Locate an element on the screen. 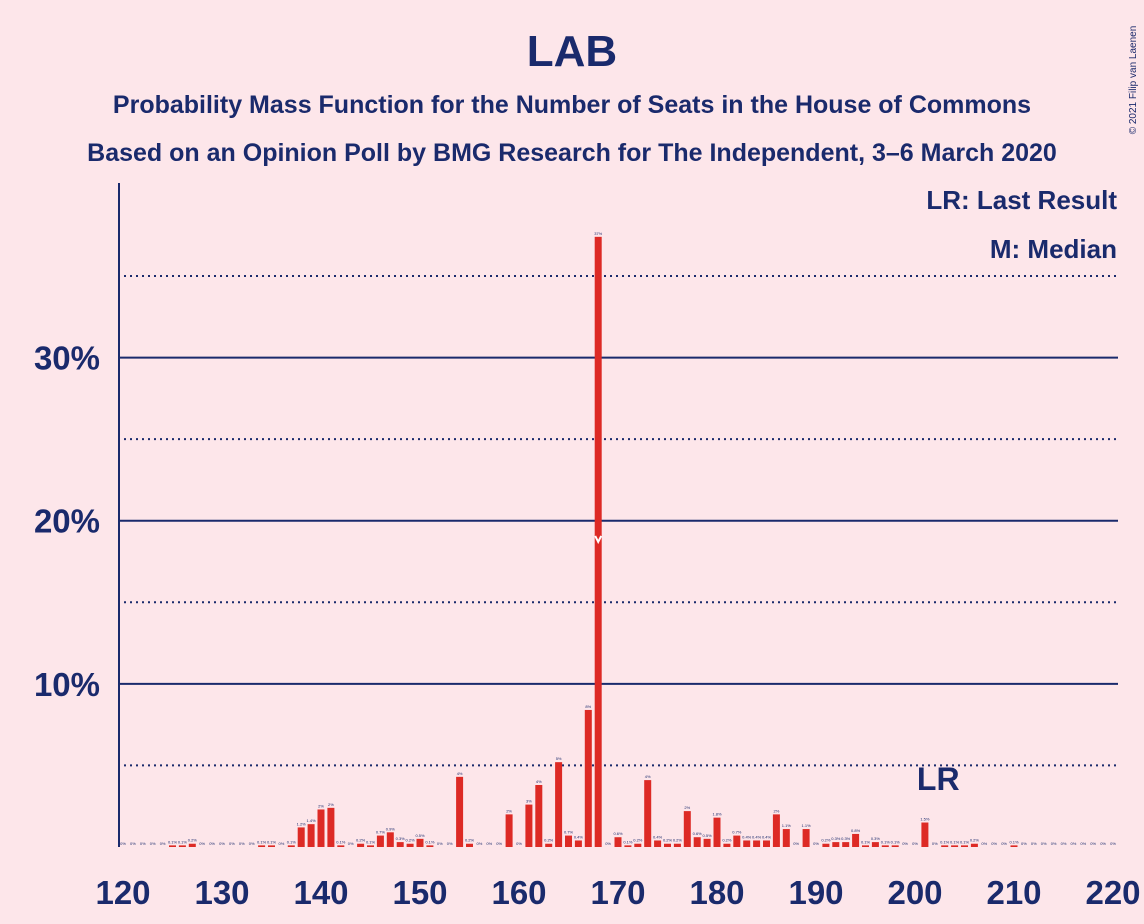 The height and width of the screenshot is (924, 1144). value-label: 0.6% is located at coordinates (618, 833).